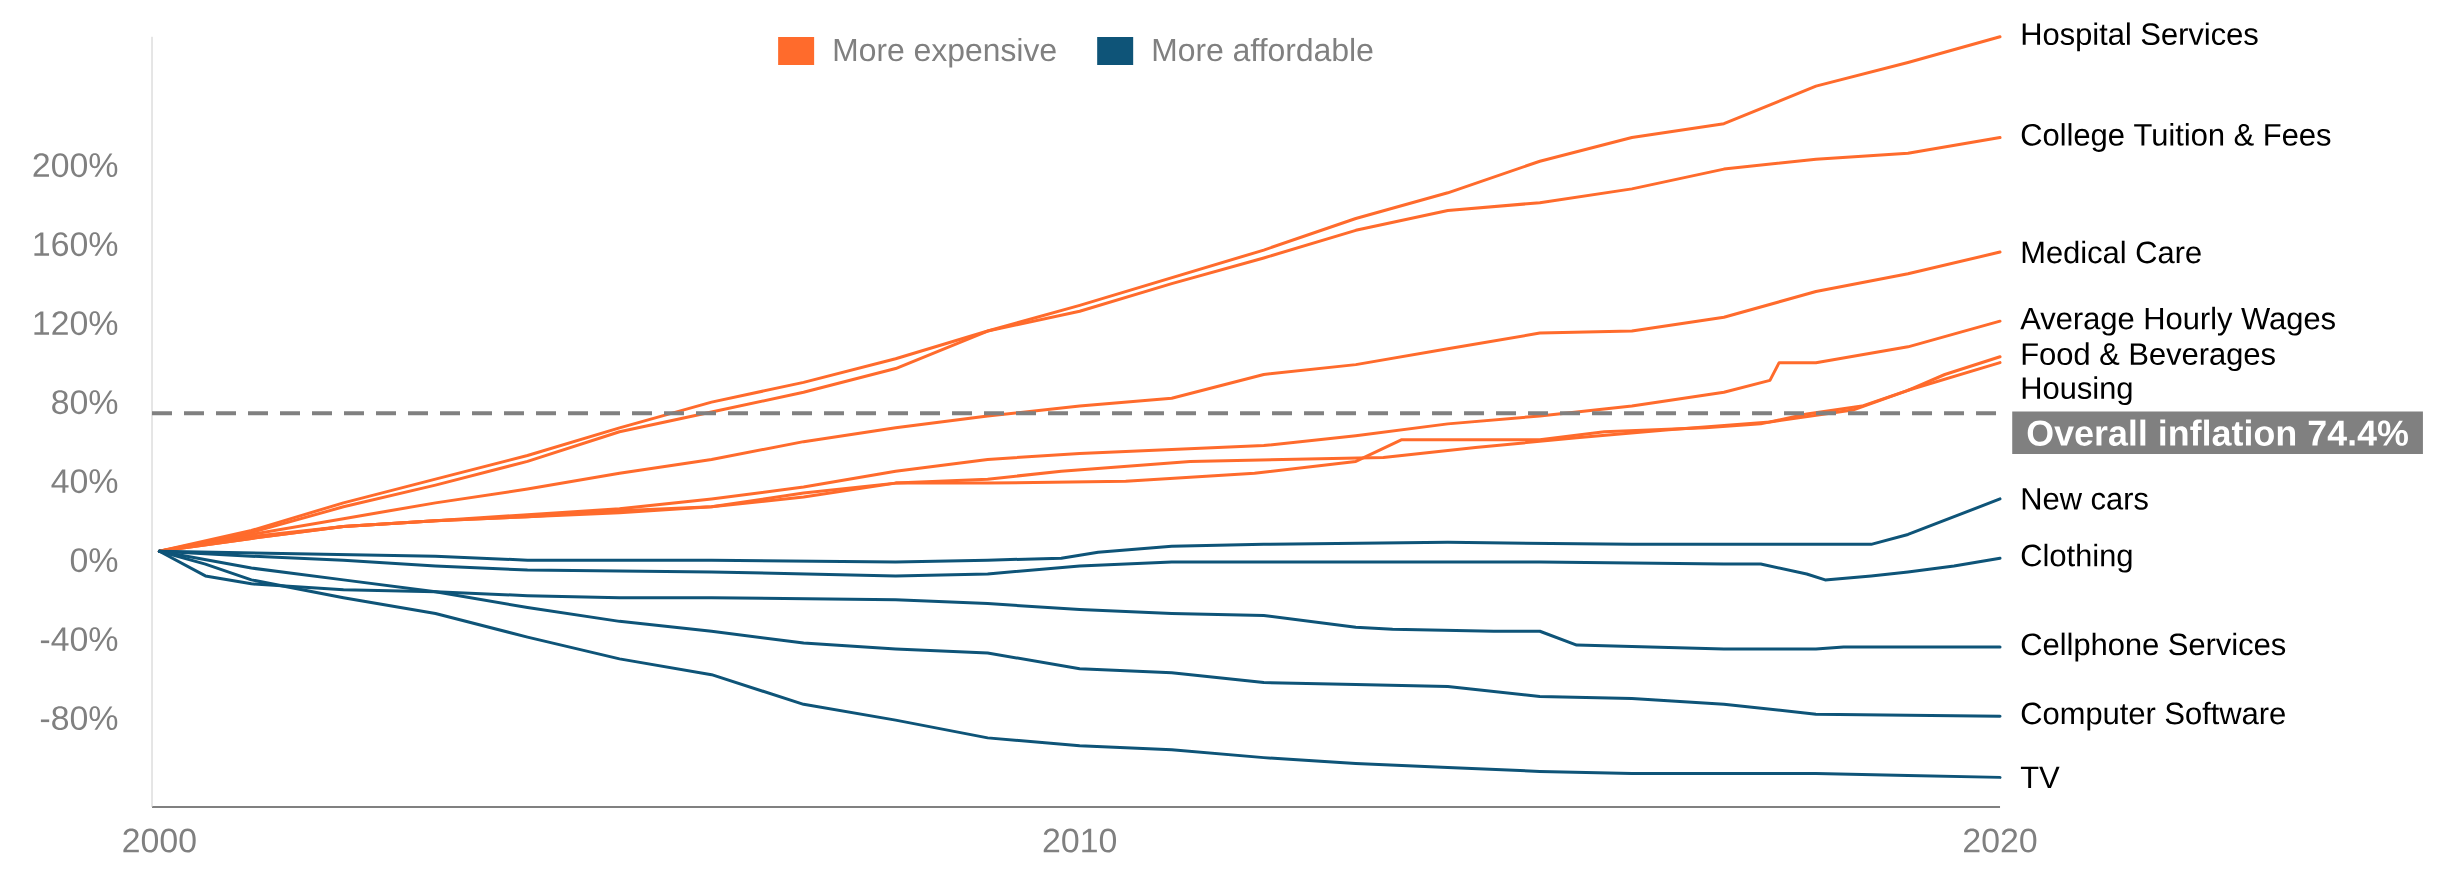  I want to click on annotation: More affordable, so click(1263, 49).